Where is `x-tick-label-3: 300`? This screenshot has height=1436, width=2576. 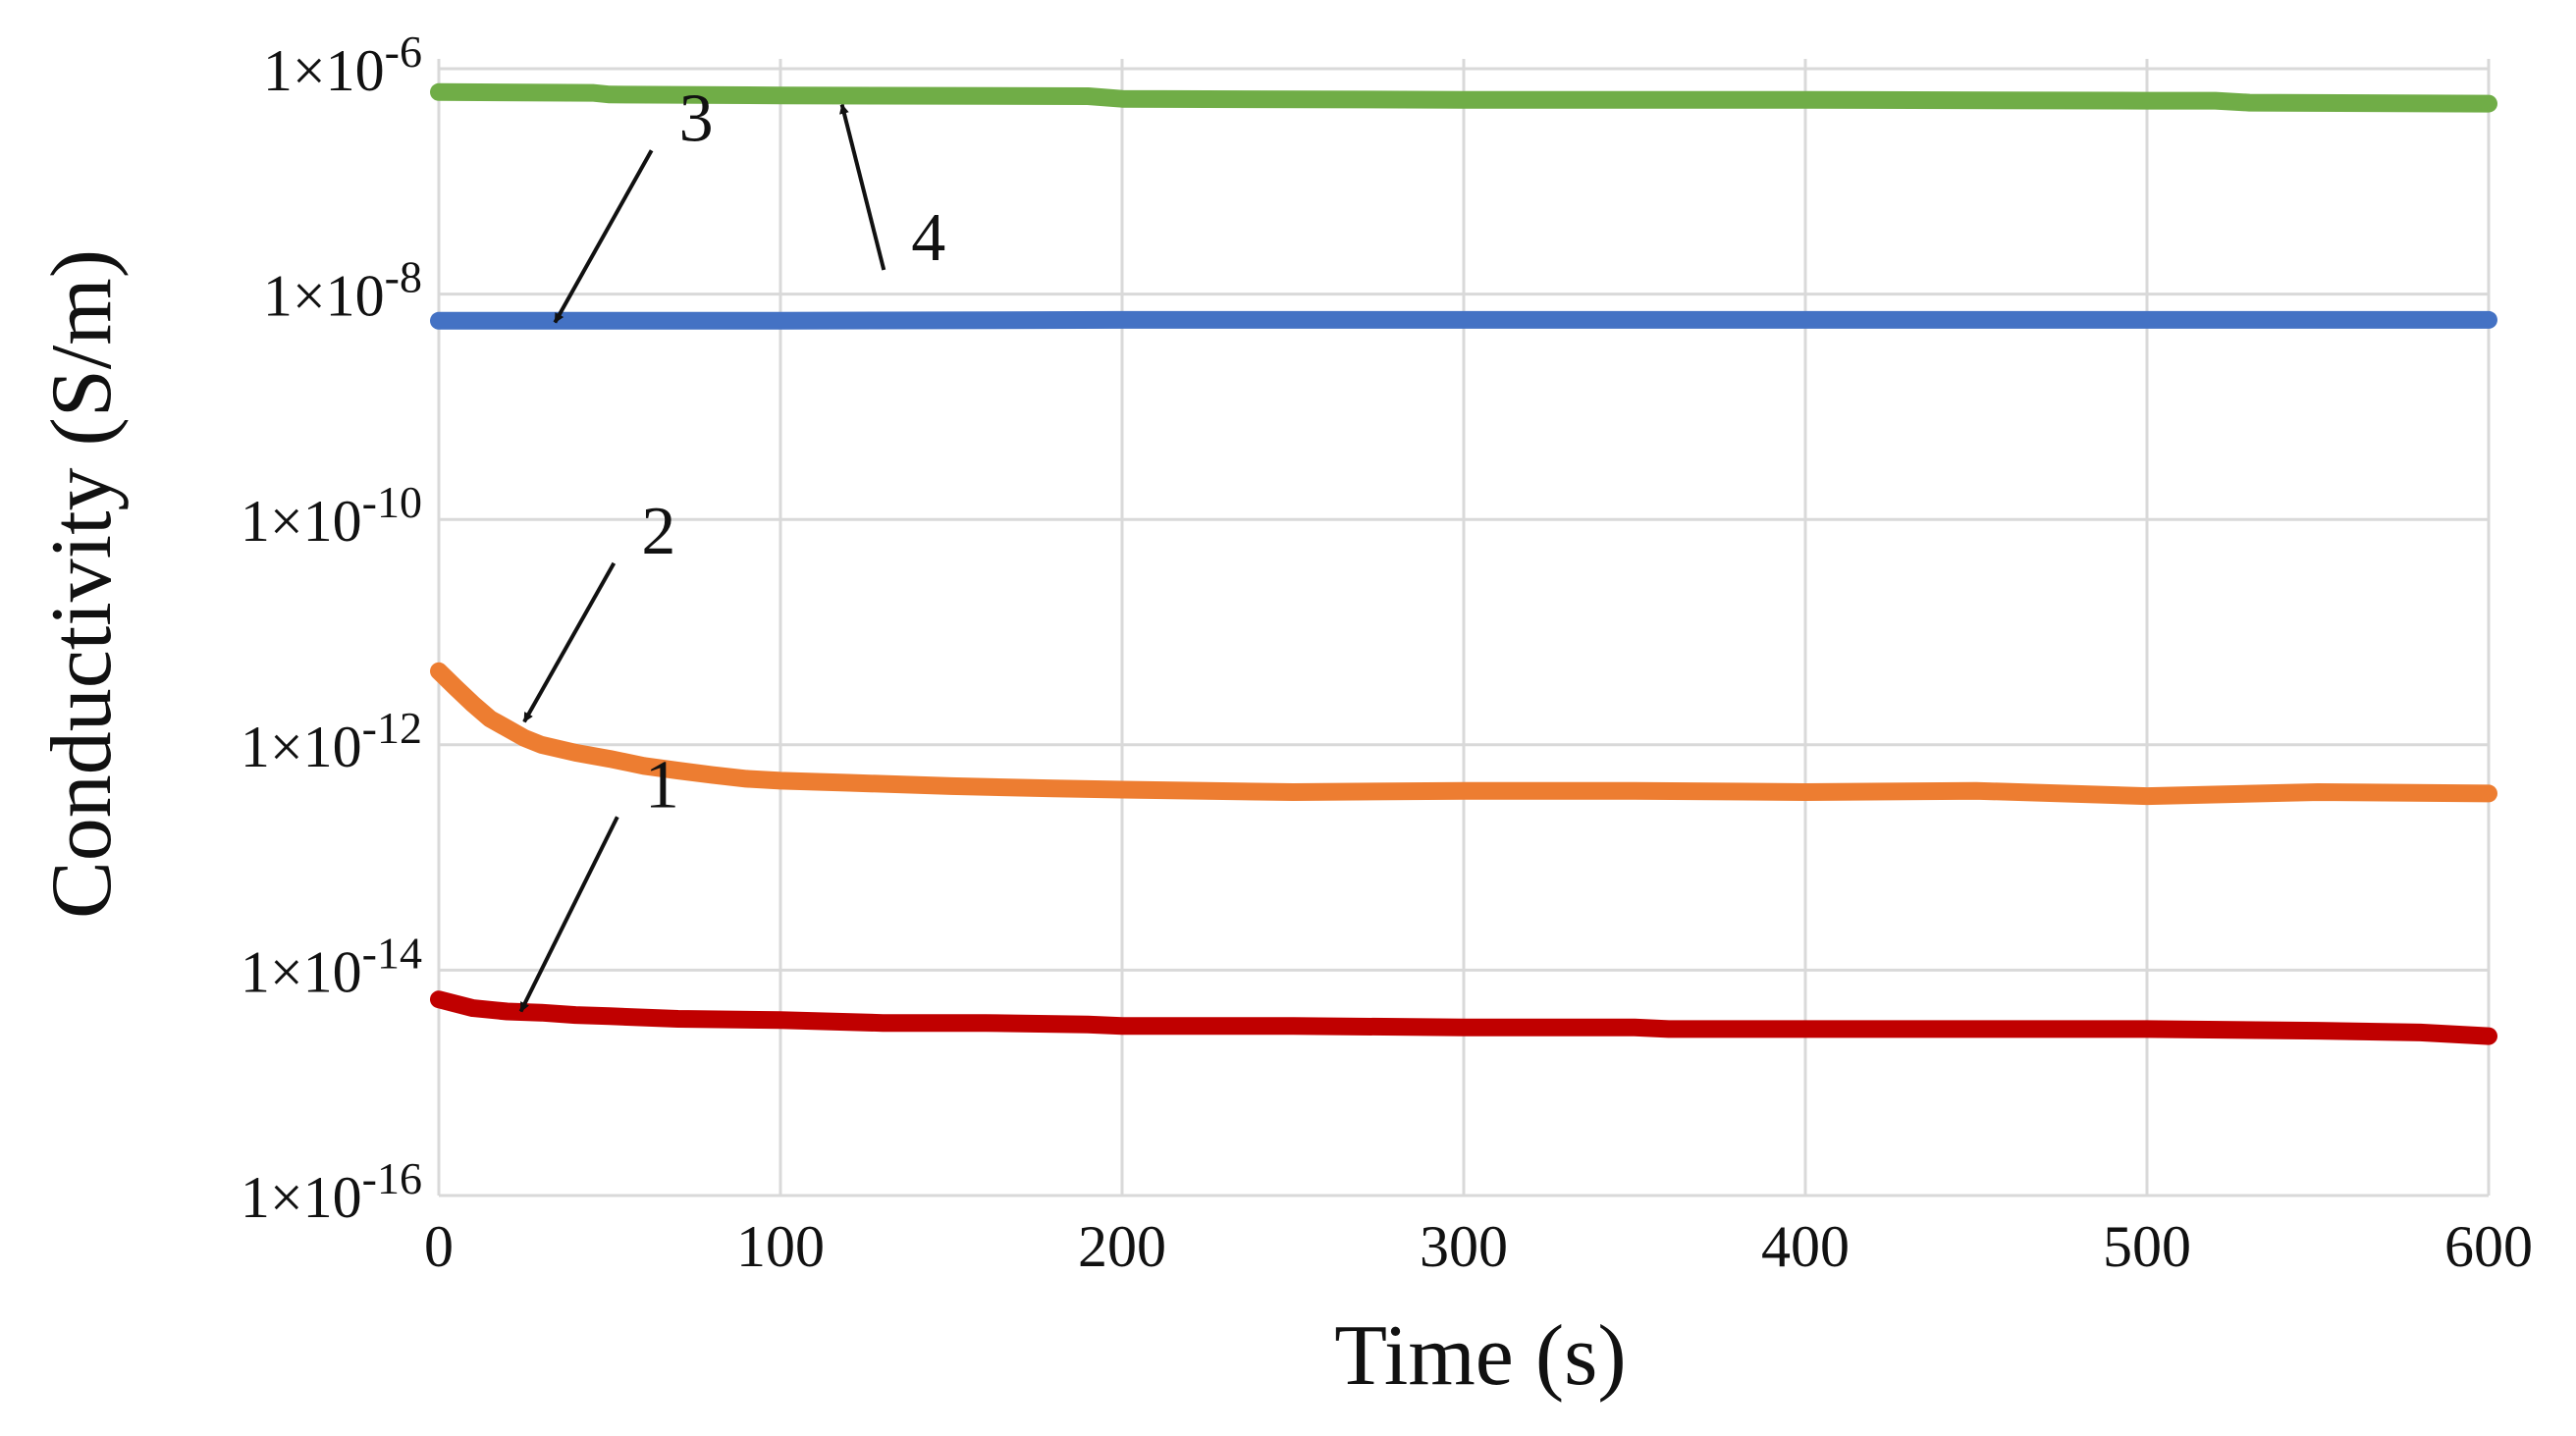
x-tick-label-3: 300 is located at coordinates (1464, 1246).